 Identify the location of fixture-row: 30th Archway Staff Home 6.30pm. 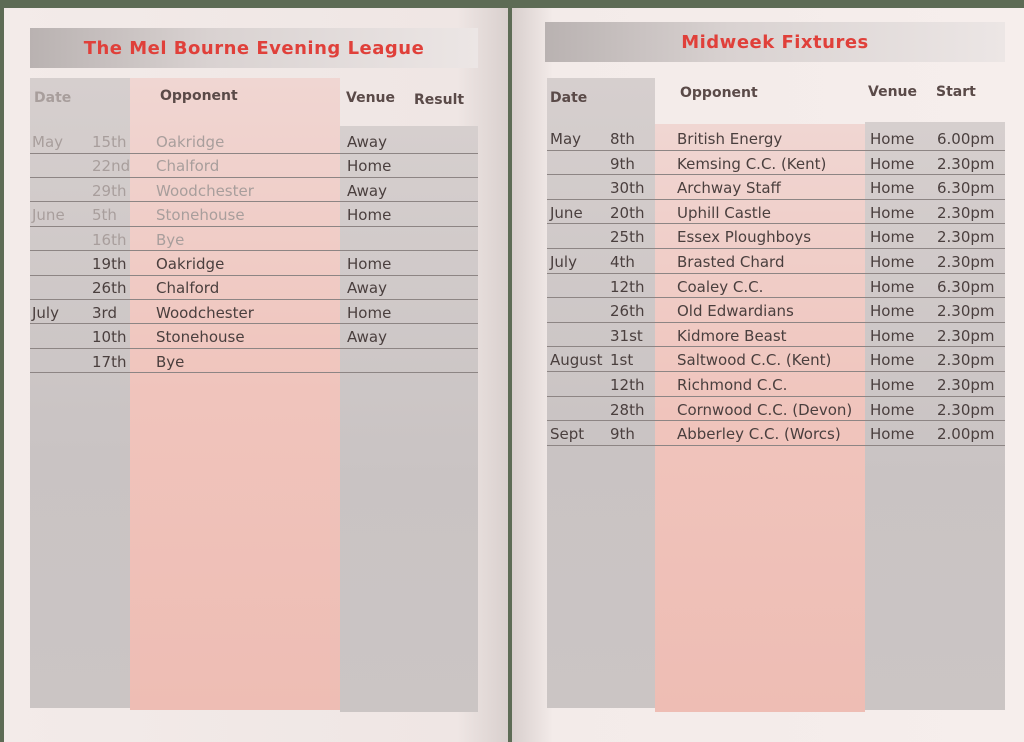
(776, 187).